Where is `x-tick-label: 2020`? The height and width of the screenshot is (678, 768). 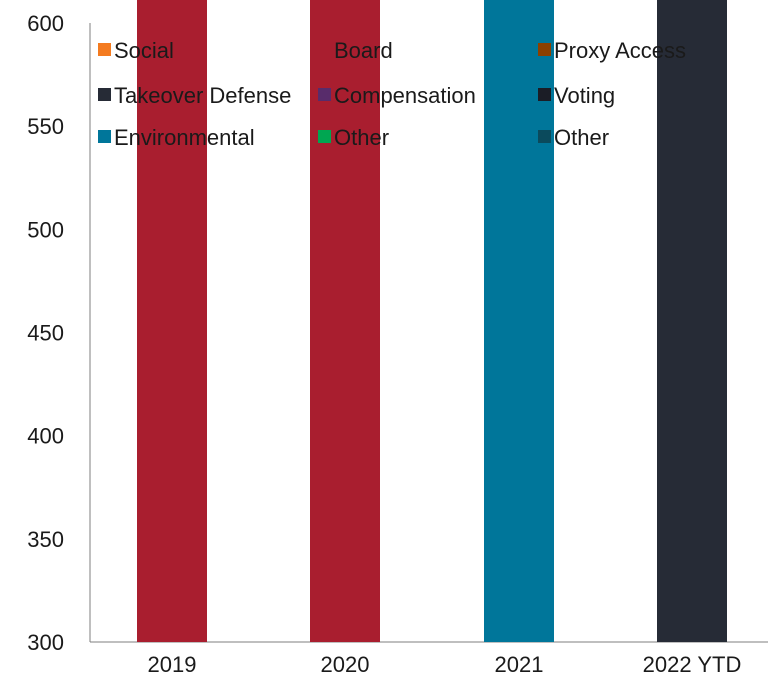
x-tick-label: 2020 is located at coordinates (345, 664).